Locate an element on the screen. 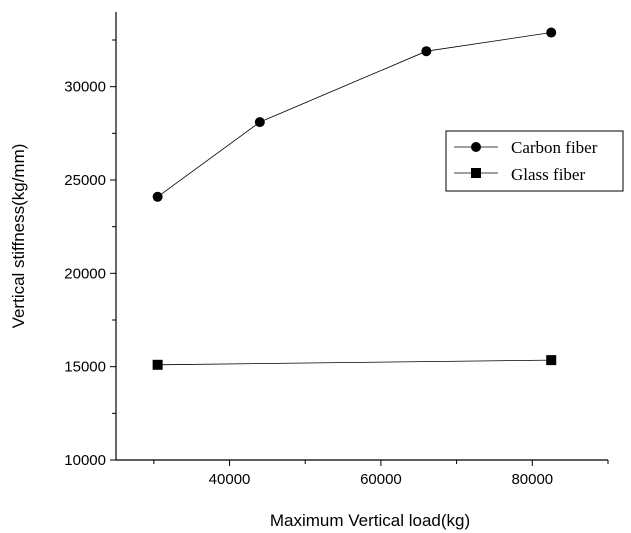  y-tick-label: 20000 is located at coordinates (85, 273).